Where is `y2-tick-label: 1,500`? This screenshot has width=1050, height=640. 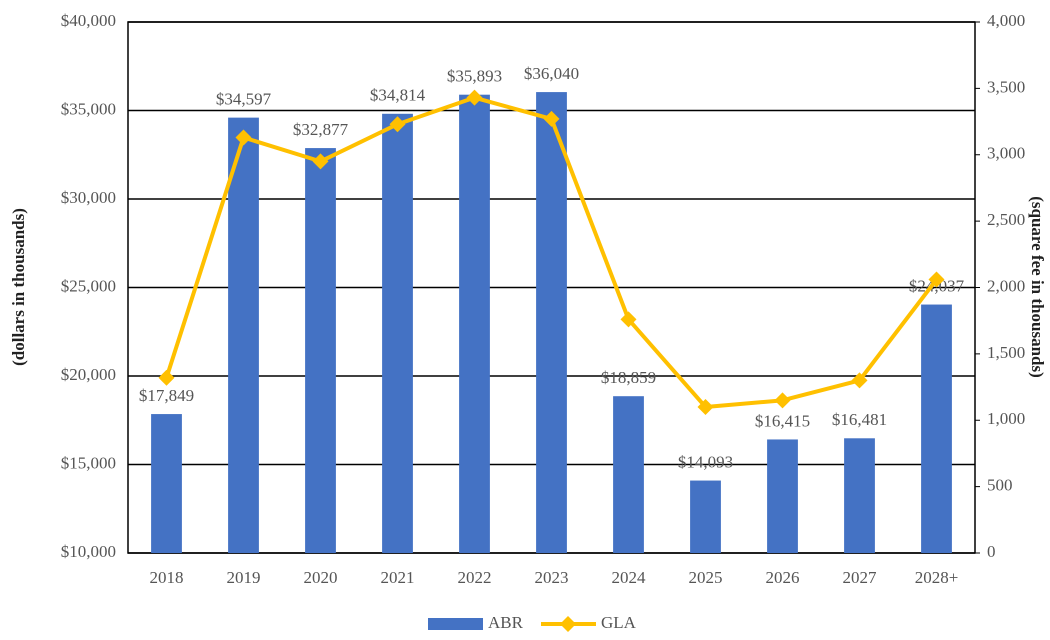
y2-tick-label: 1,500 is located at coordinates (1006, 352).